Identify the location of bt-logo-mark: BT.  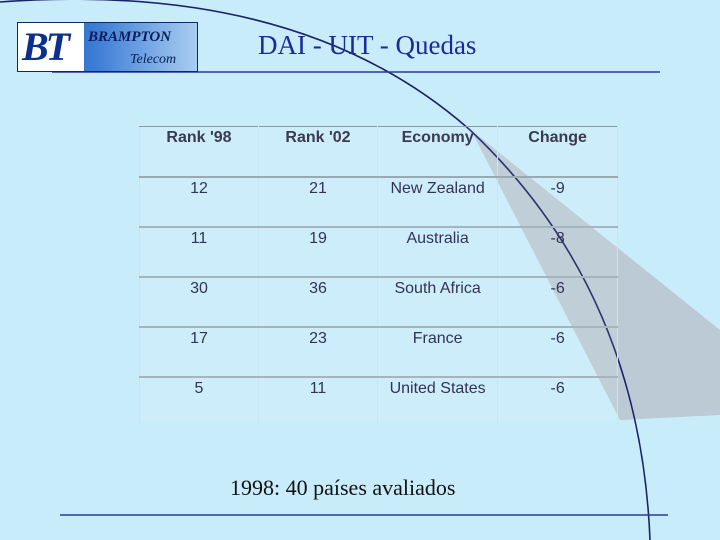
(51, 47).